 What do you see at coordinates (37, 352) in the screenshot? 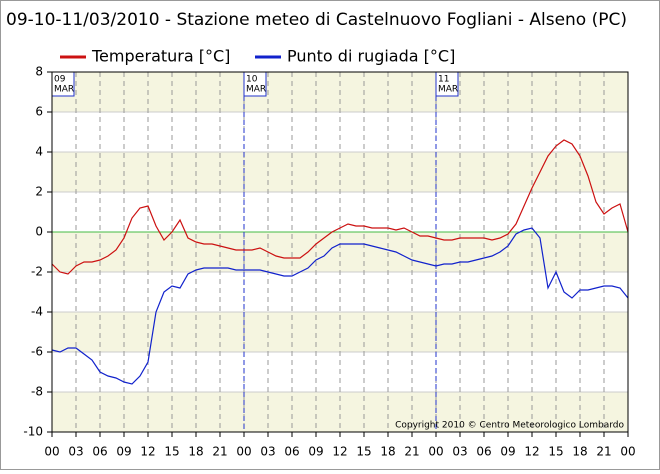
I see `y-tick-label: -6` at bounding box center [37, 352].